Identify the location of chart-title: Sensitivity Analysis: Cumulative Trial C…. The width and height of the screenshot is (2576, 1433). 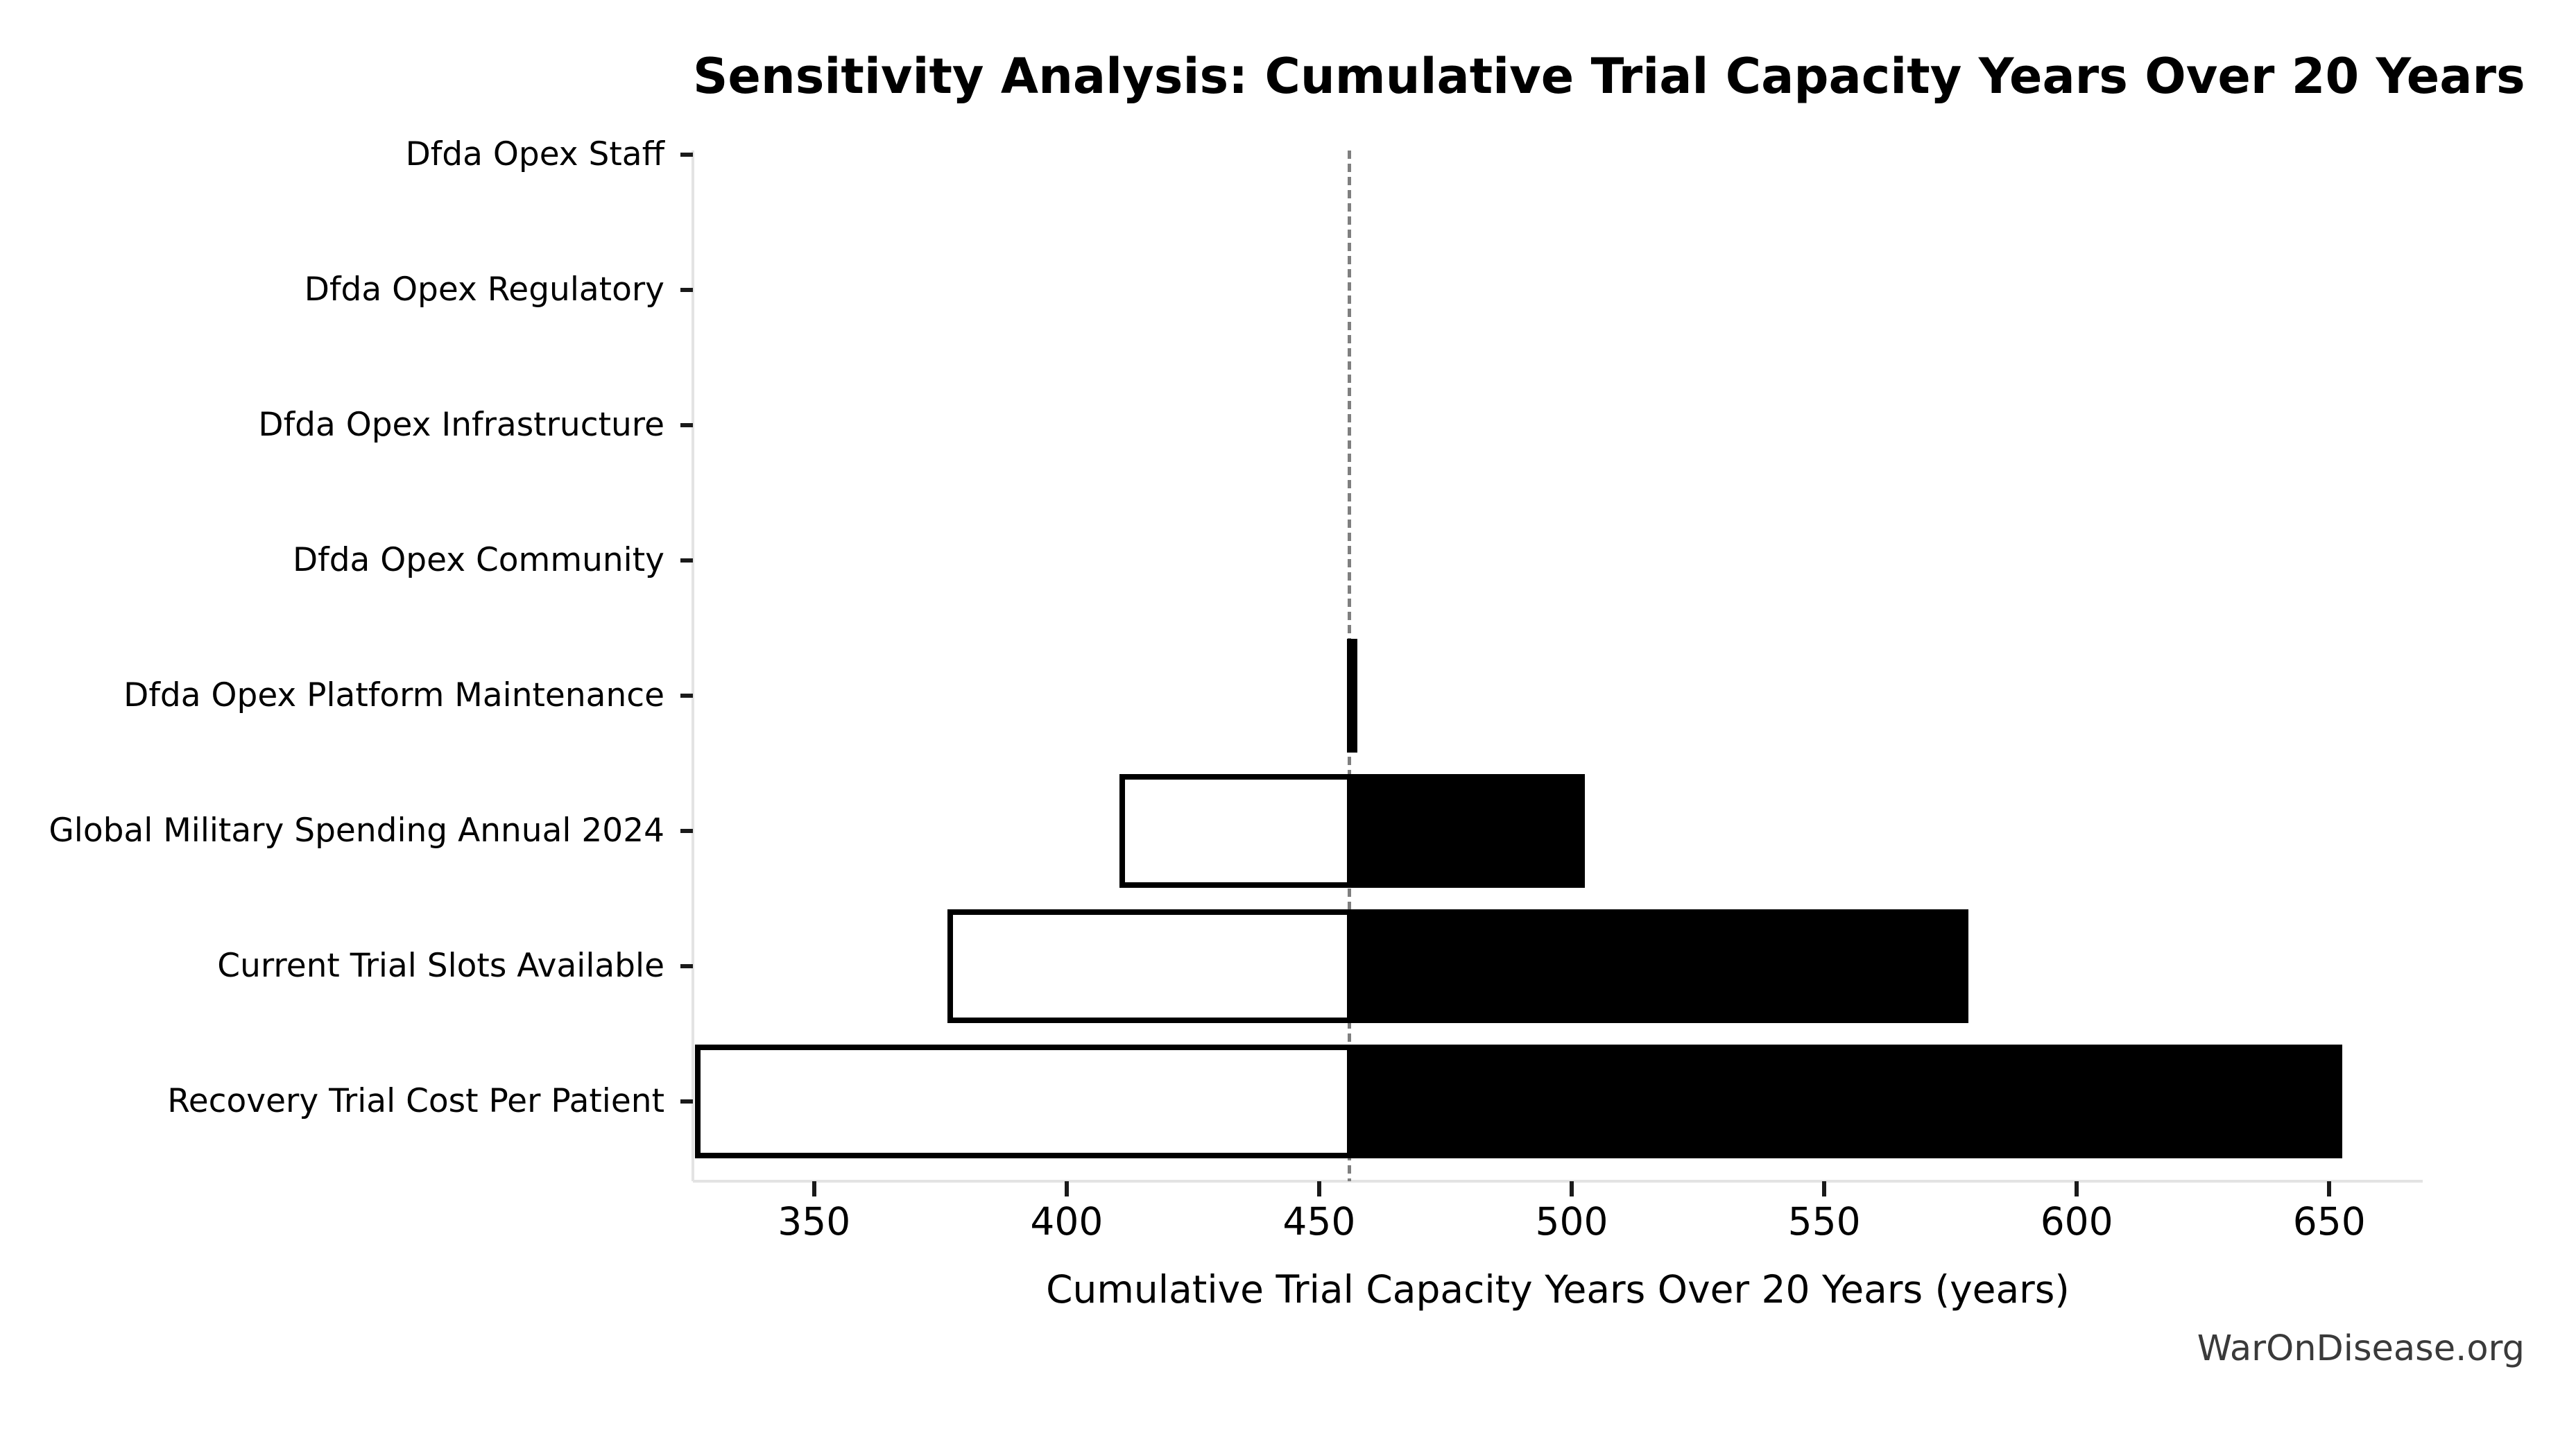
(1609, 77).